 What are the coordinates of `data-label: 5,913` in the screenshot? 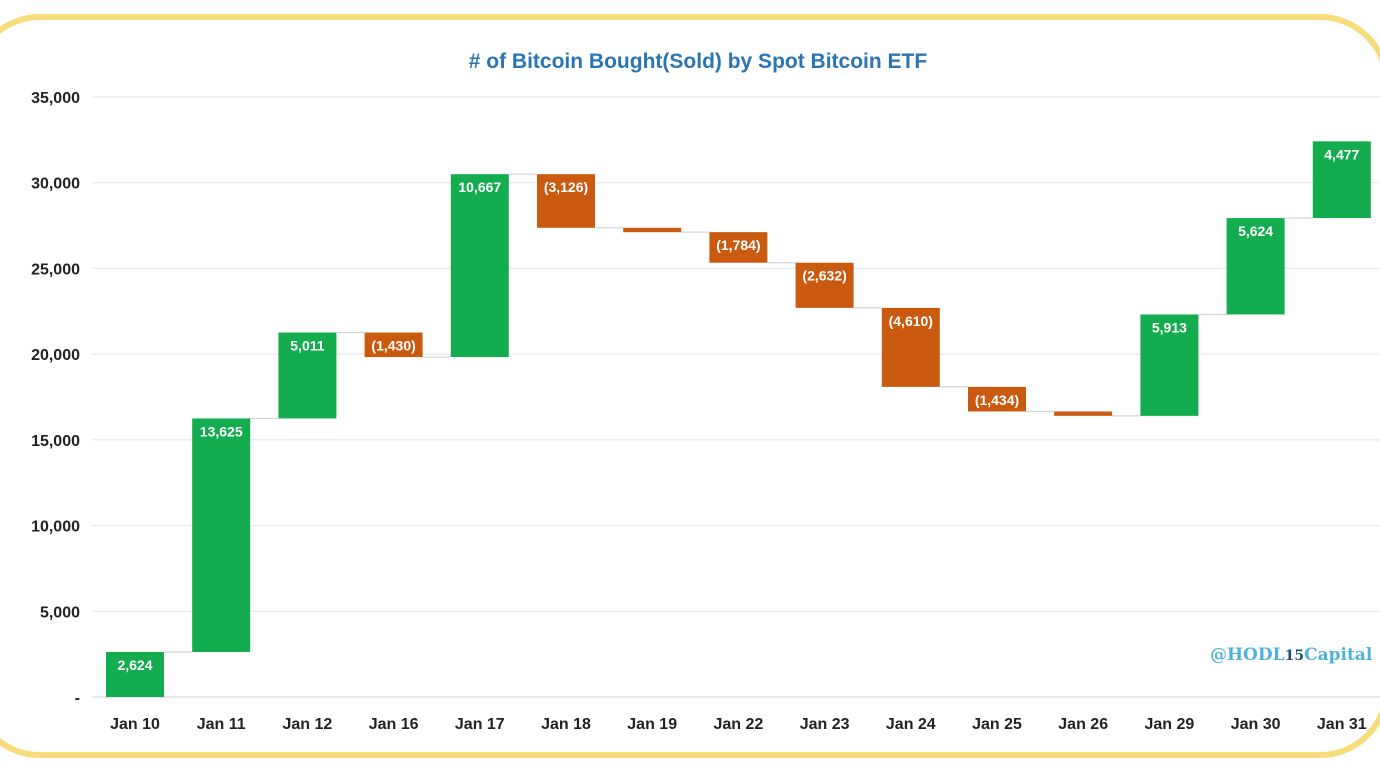 It's located at (1169, 327).